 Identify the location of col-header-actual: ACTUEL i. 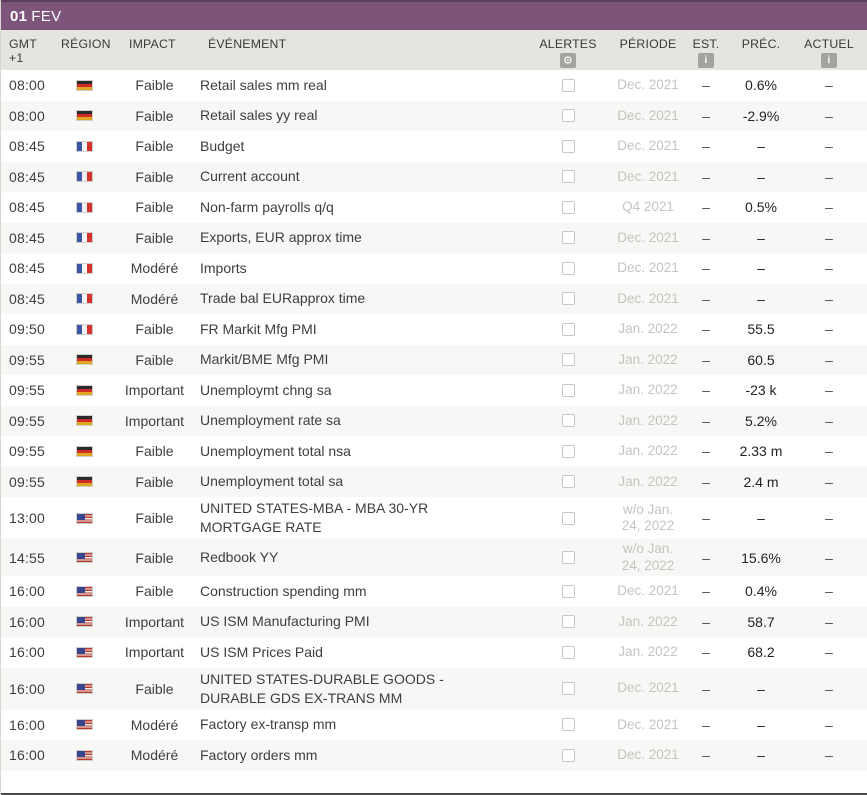
(829, 50).